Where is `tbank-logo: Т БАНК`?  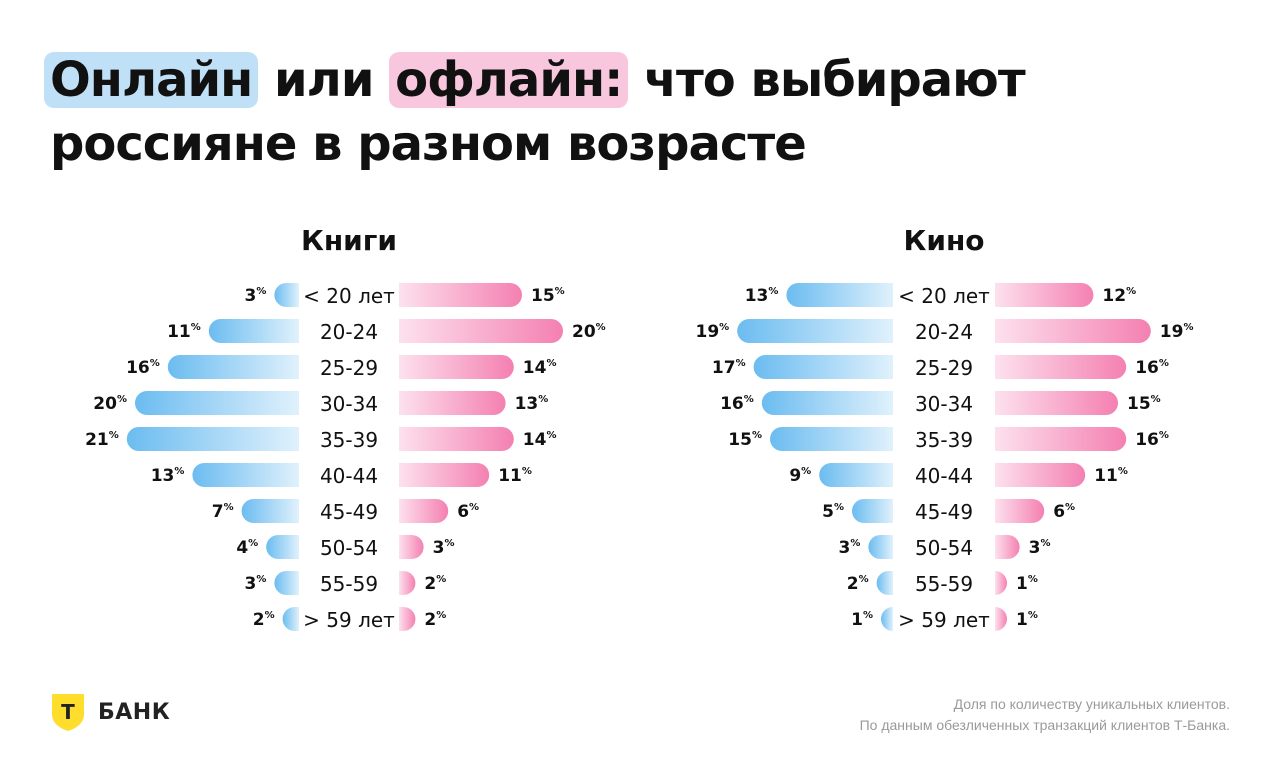 tbank-logo: Т БАНК is located at coordinates (110, 712).